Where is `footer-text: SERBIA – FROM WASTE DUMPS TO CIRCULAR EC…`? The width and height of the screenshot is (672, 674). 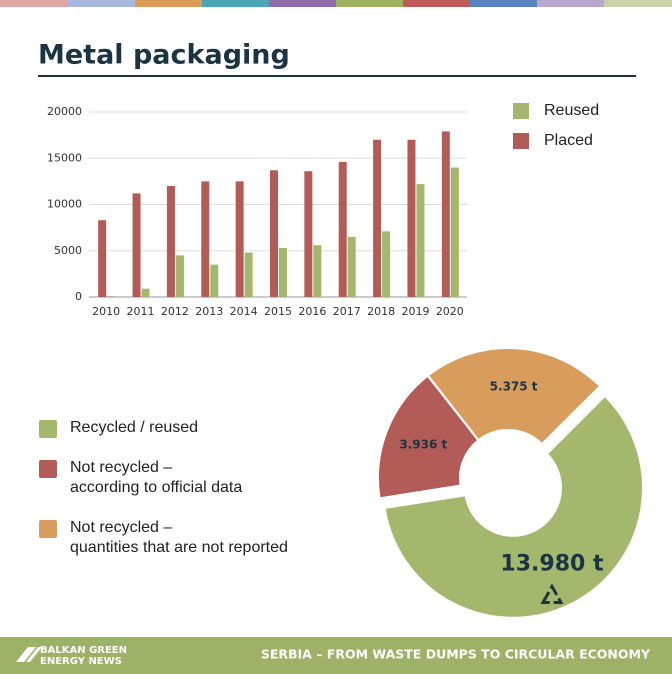
footer-text: SERBIA – FROM WASTE DUMPS TO CIRCULAR EC… is located at coordinates (456, 654).